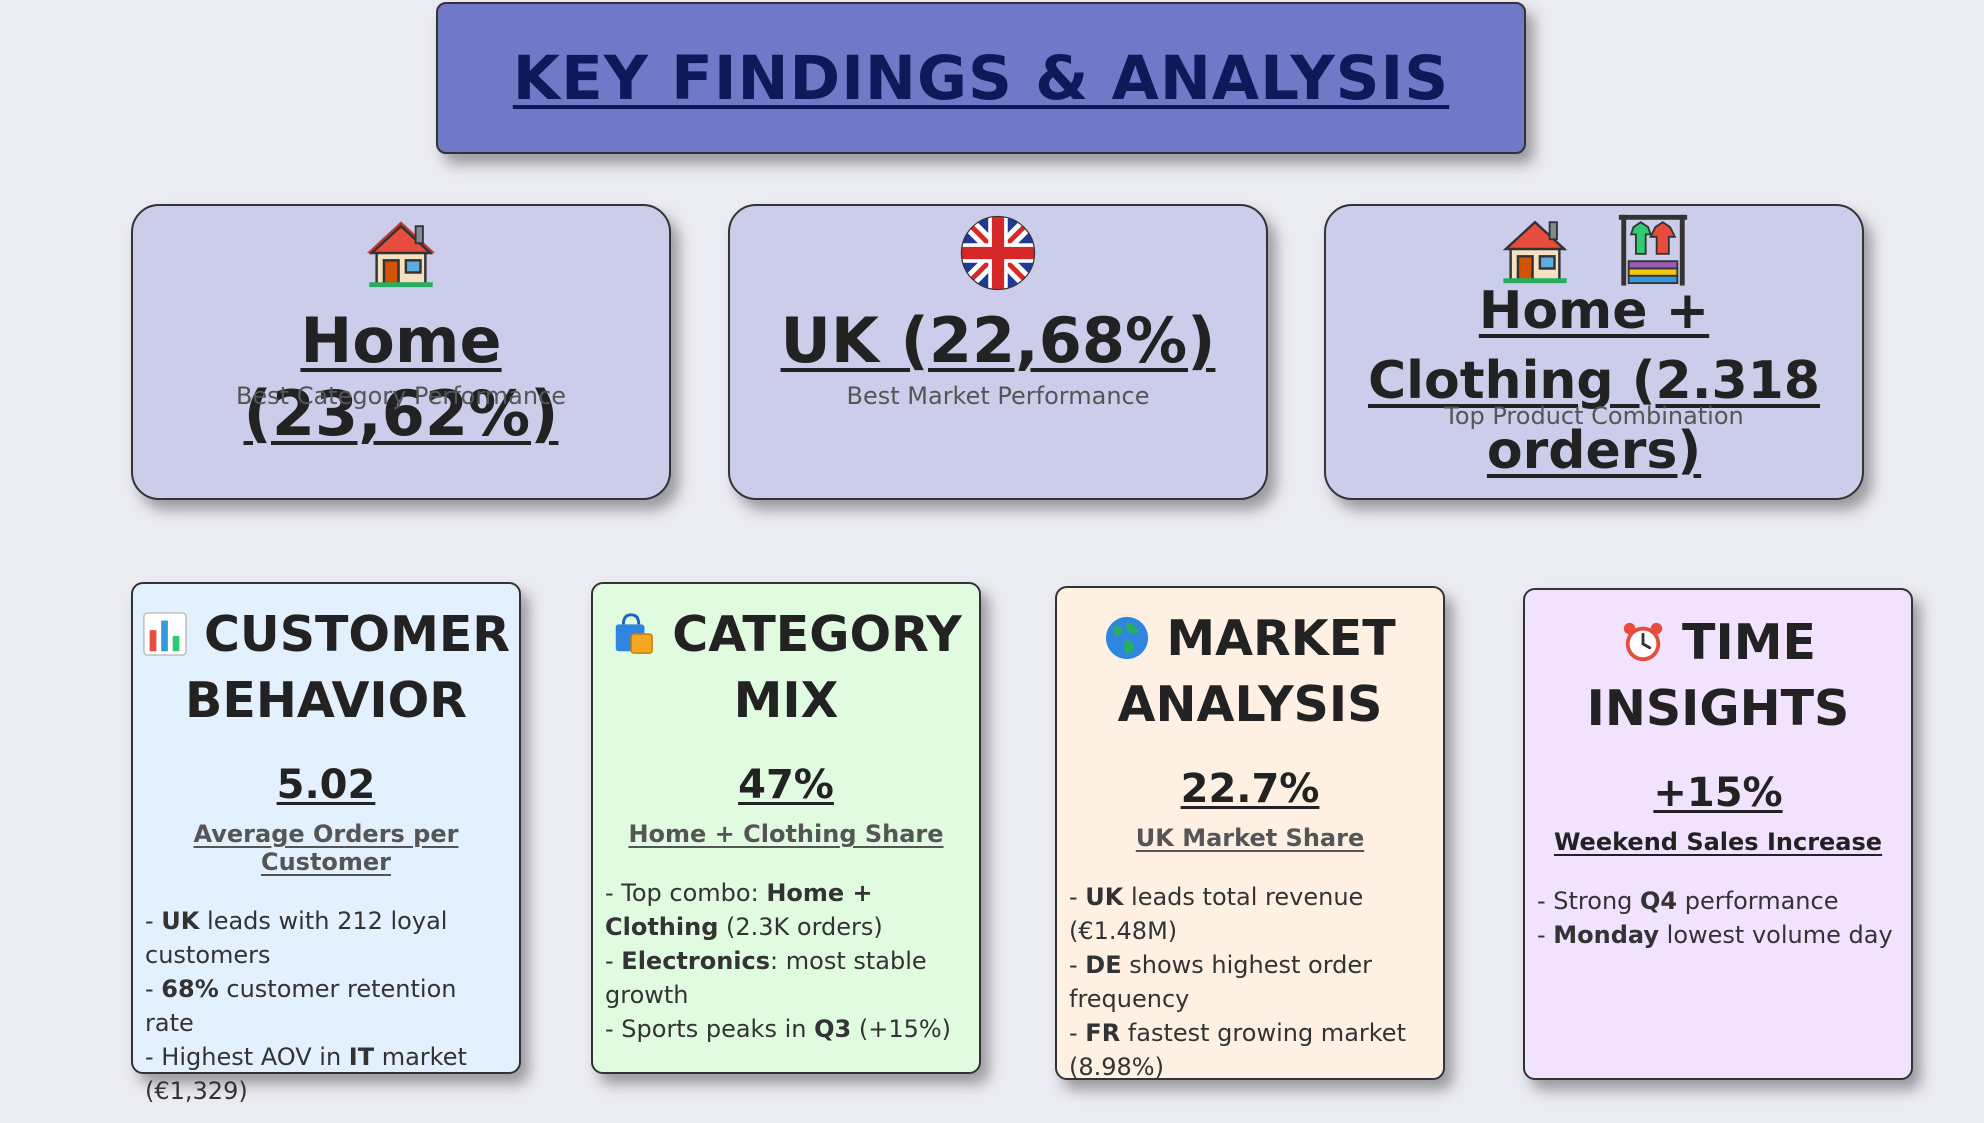  I want to click on title-banner: KEY FINDINGS & ANALYSIS, so click(981, 78).